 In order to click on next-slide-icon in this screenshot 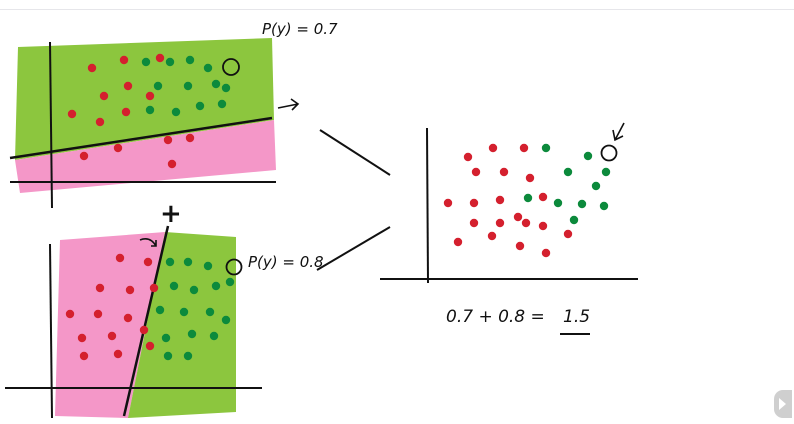, I will do `click(783, 404)`.